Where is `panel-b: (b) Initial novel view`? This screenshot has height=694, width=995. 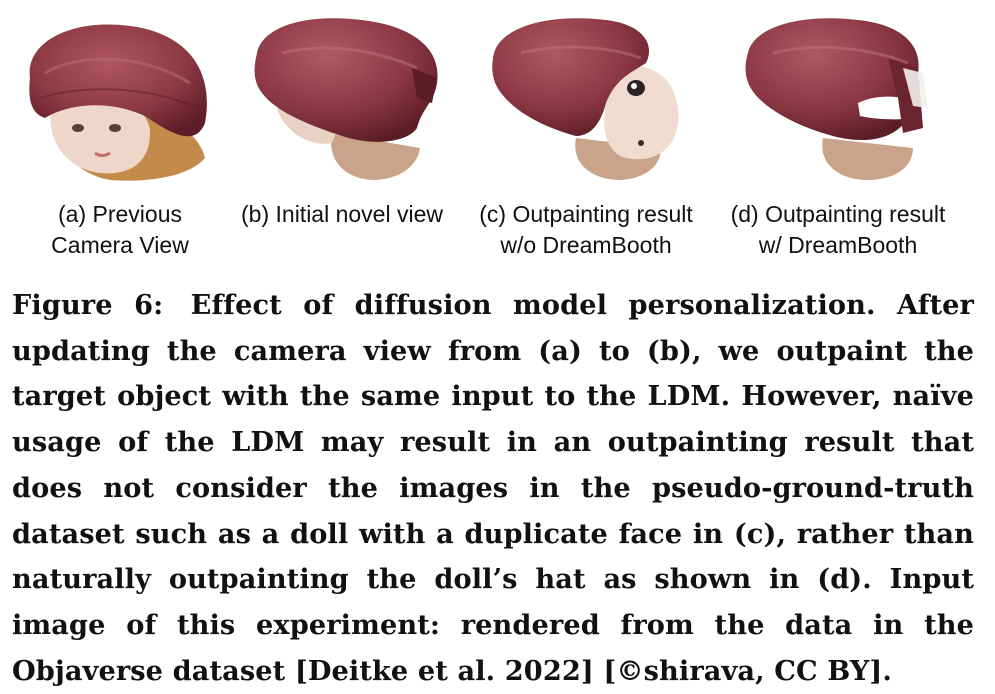
panel-b: (b) Initial novel view is located at coordinates (342, 135).